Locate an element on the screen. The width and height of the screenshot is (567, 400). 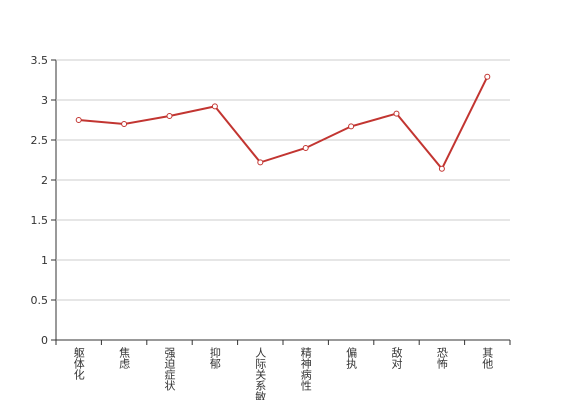
y-tick-label: 3 is located at coordinates (44, 100).